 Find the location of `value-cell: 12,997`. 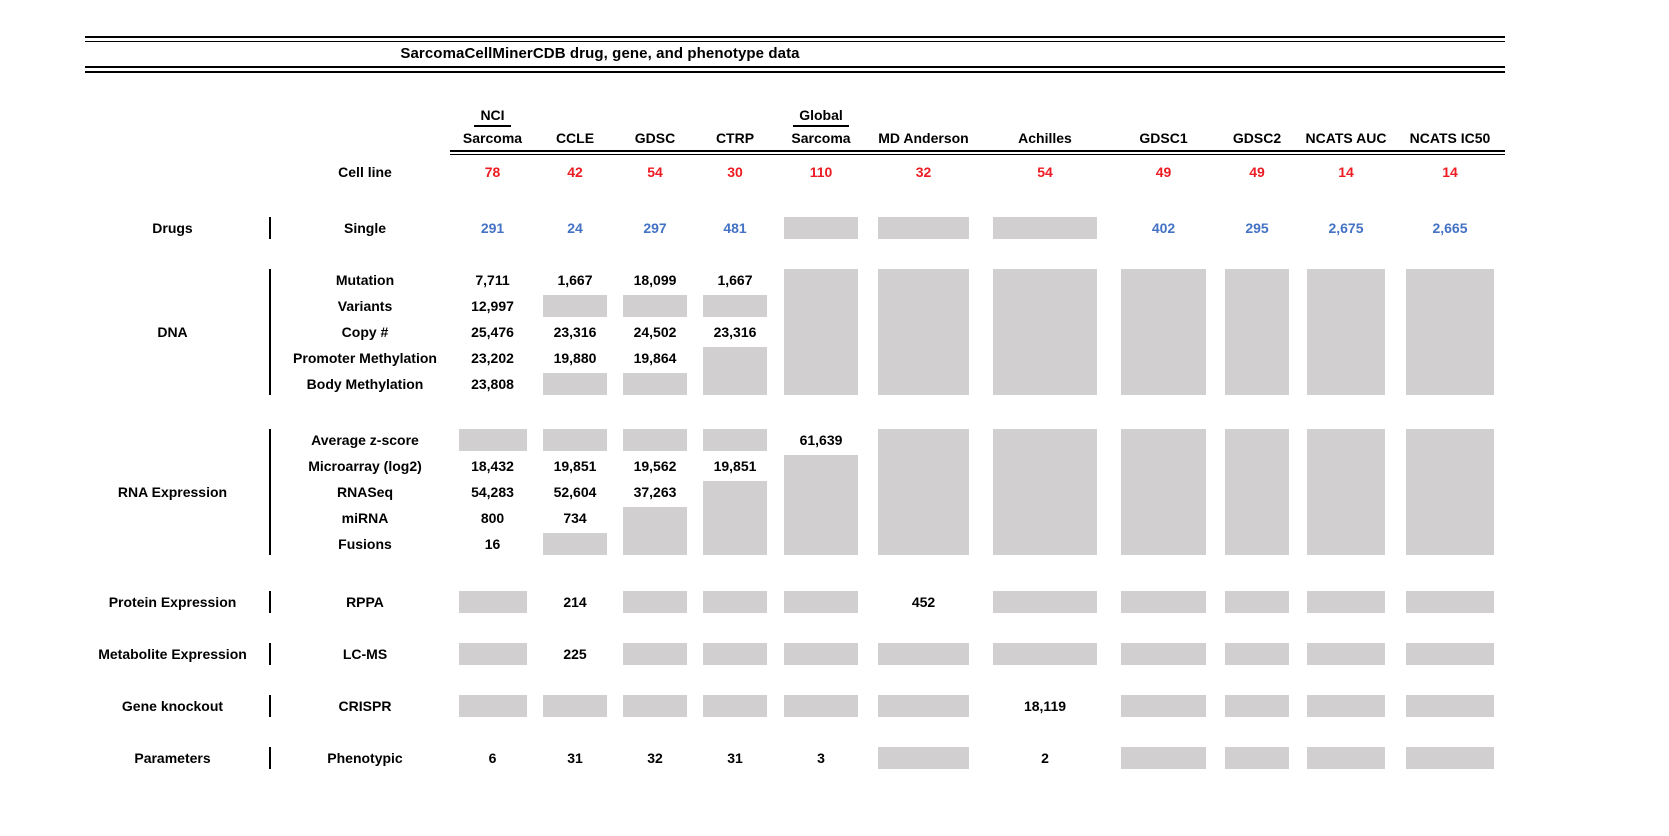

value-cell: 12,997 is located at coordinates (492, 306).